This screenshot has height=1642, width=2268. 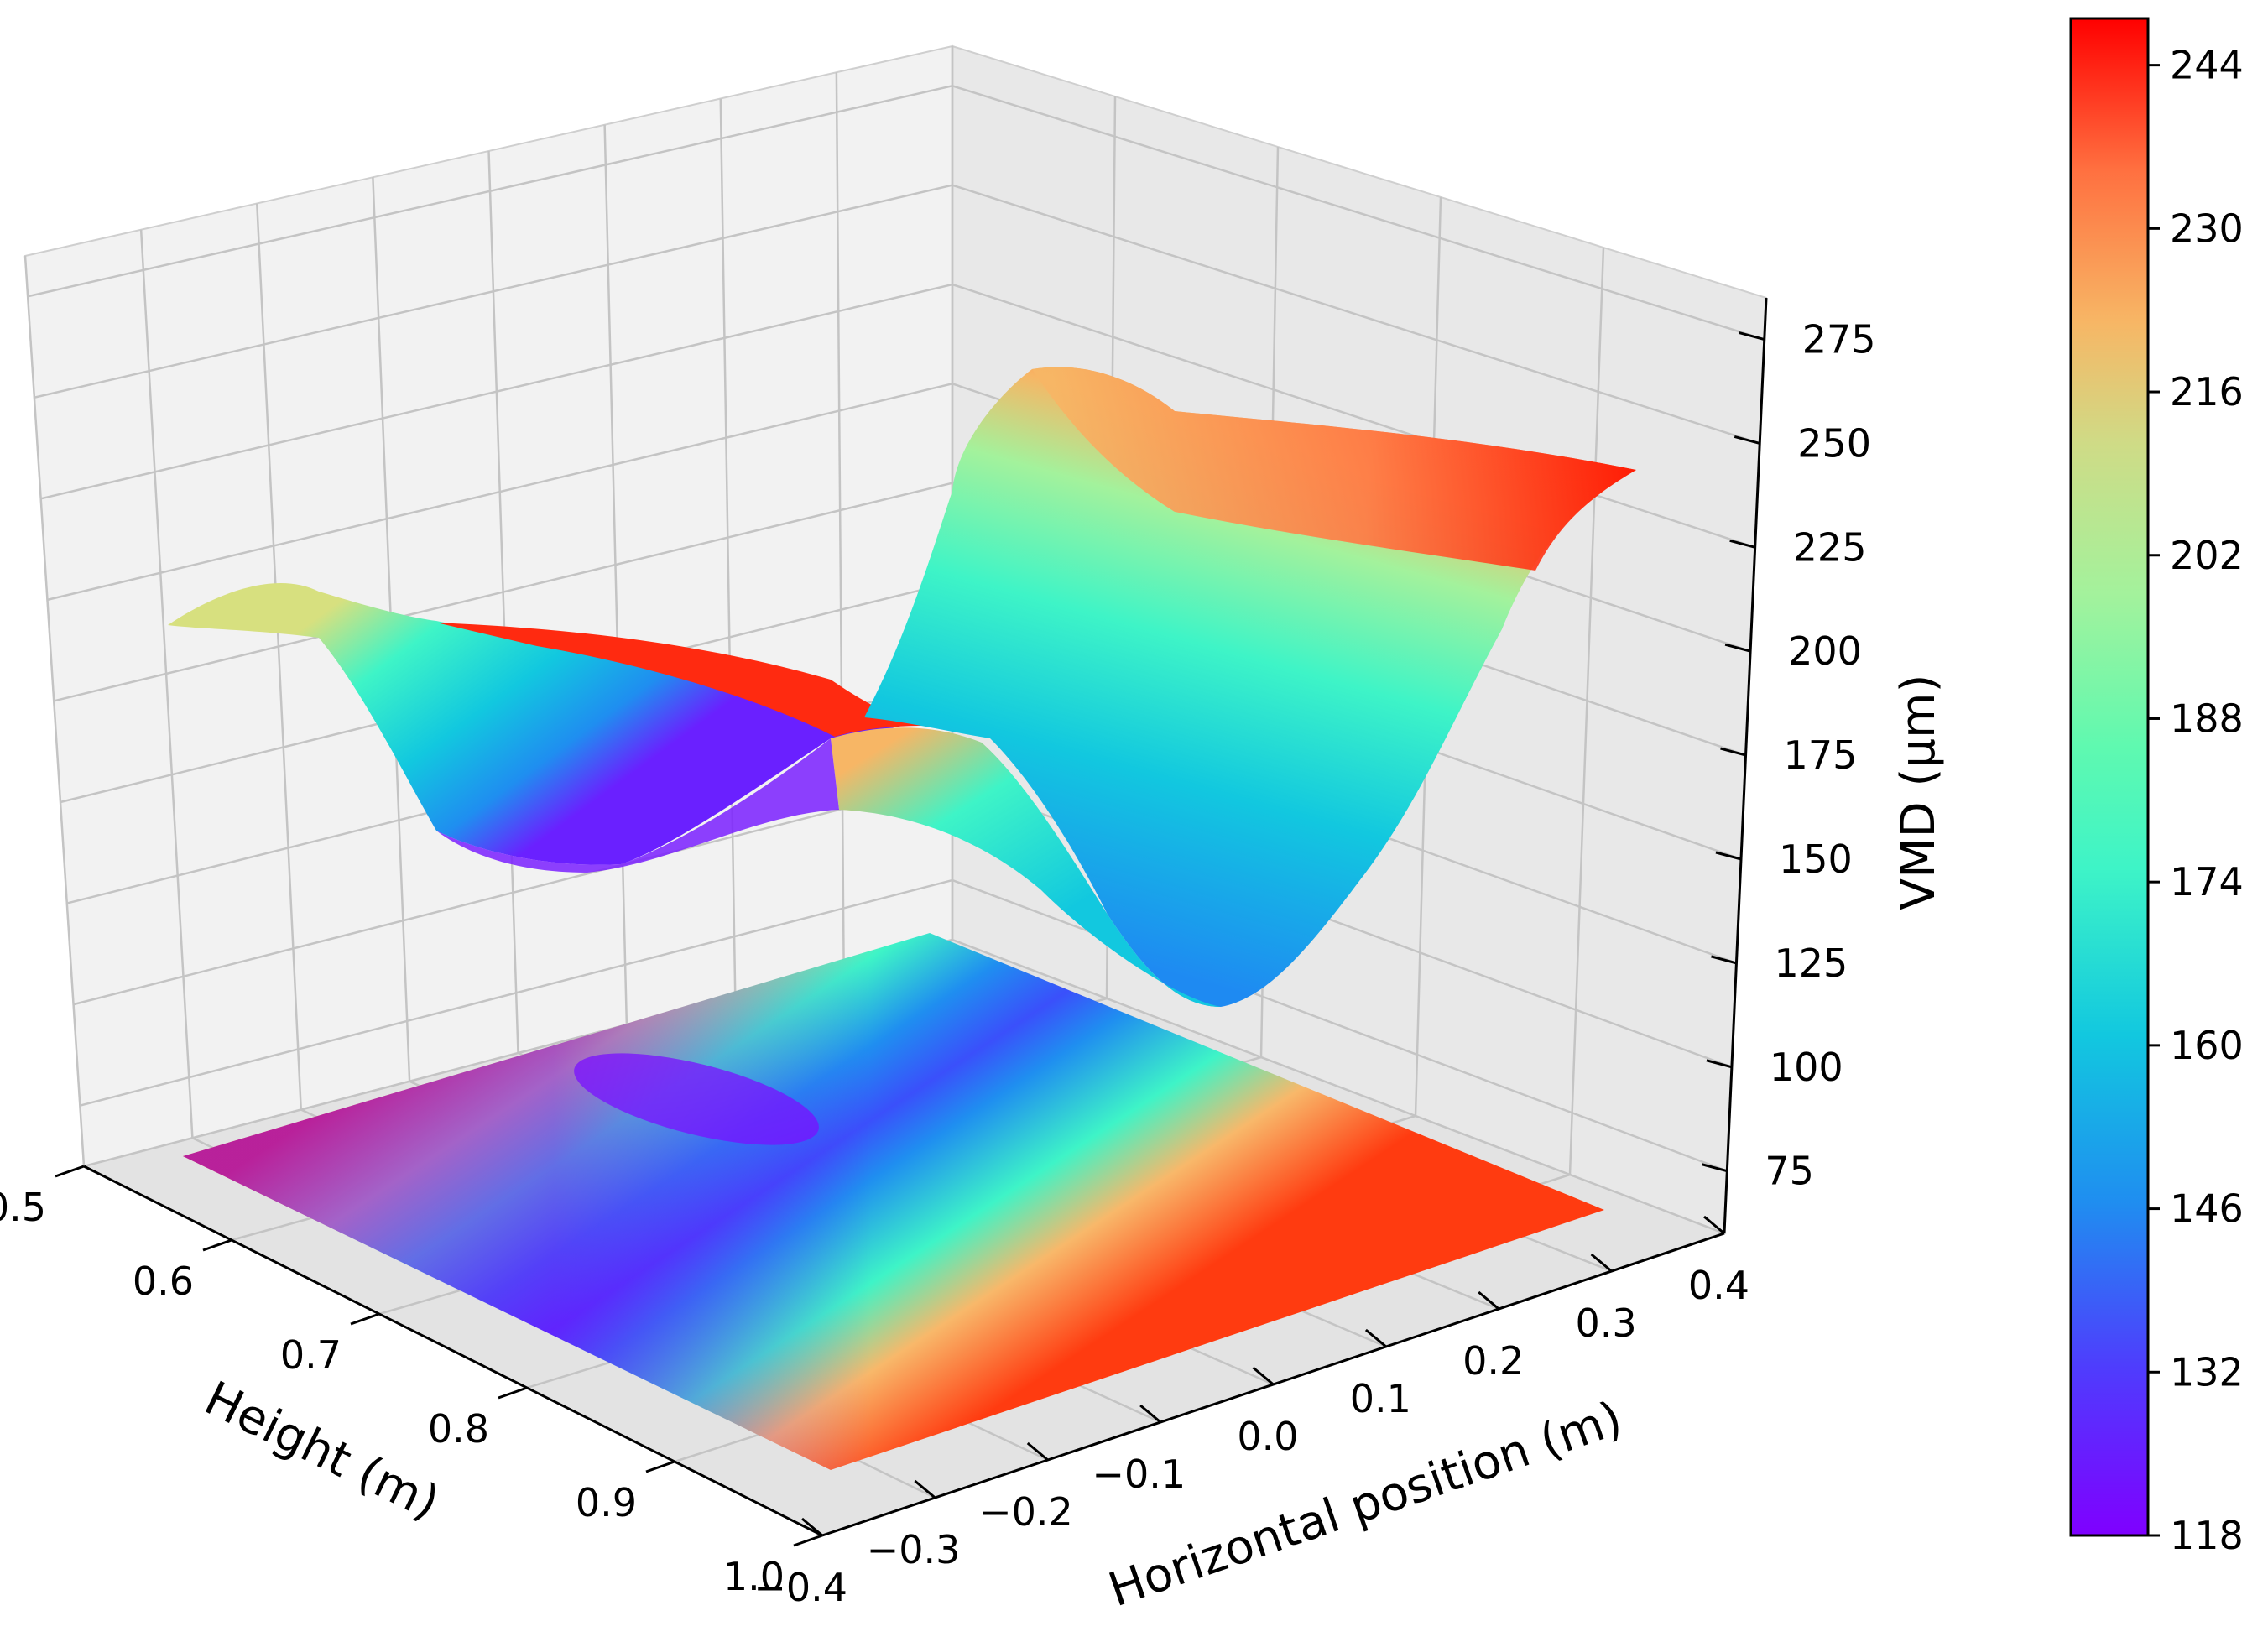 I want to click on colorbar-tick-label: 174, so click(x=2207, y=882).